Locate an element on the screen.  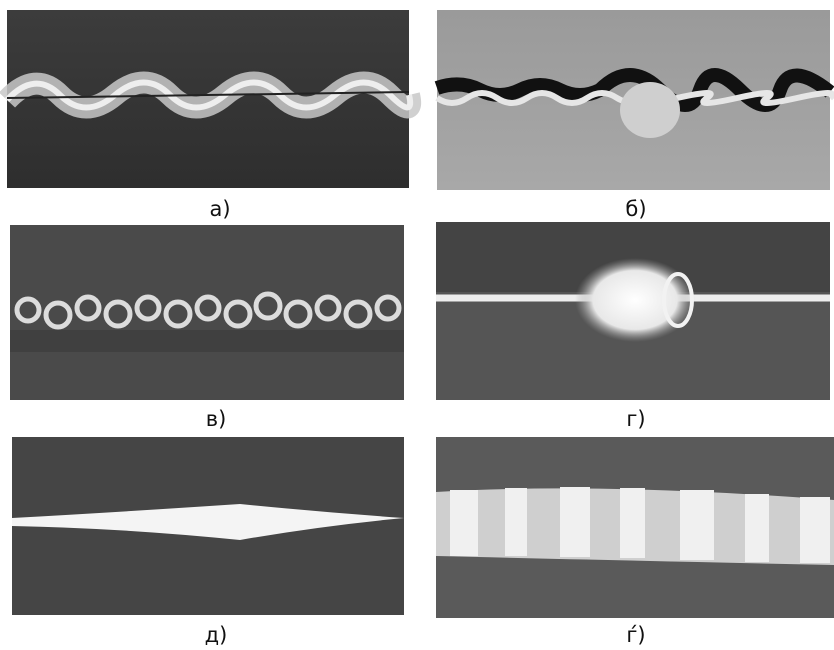
photo-b is located at coordinates (634, 100).